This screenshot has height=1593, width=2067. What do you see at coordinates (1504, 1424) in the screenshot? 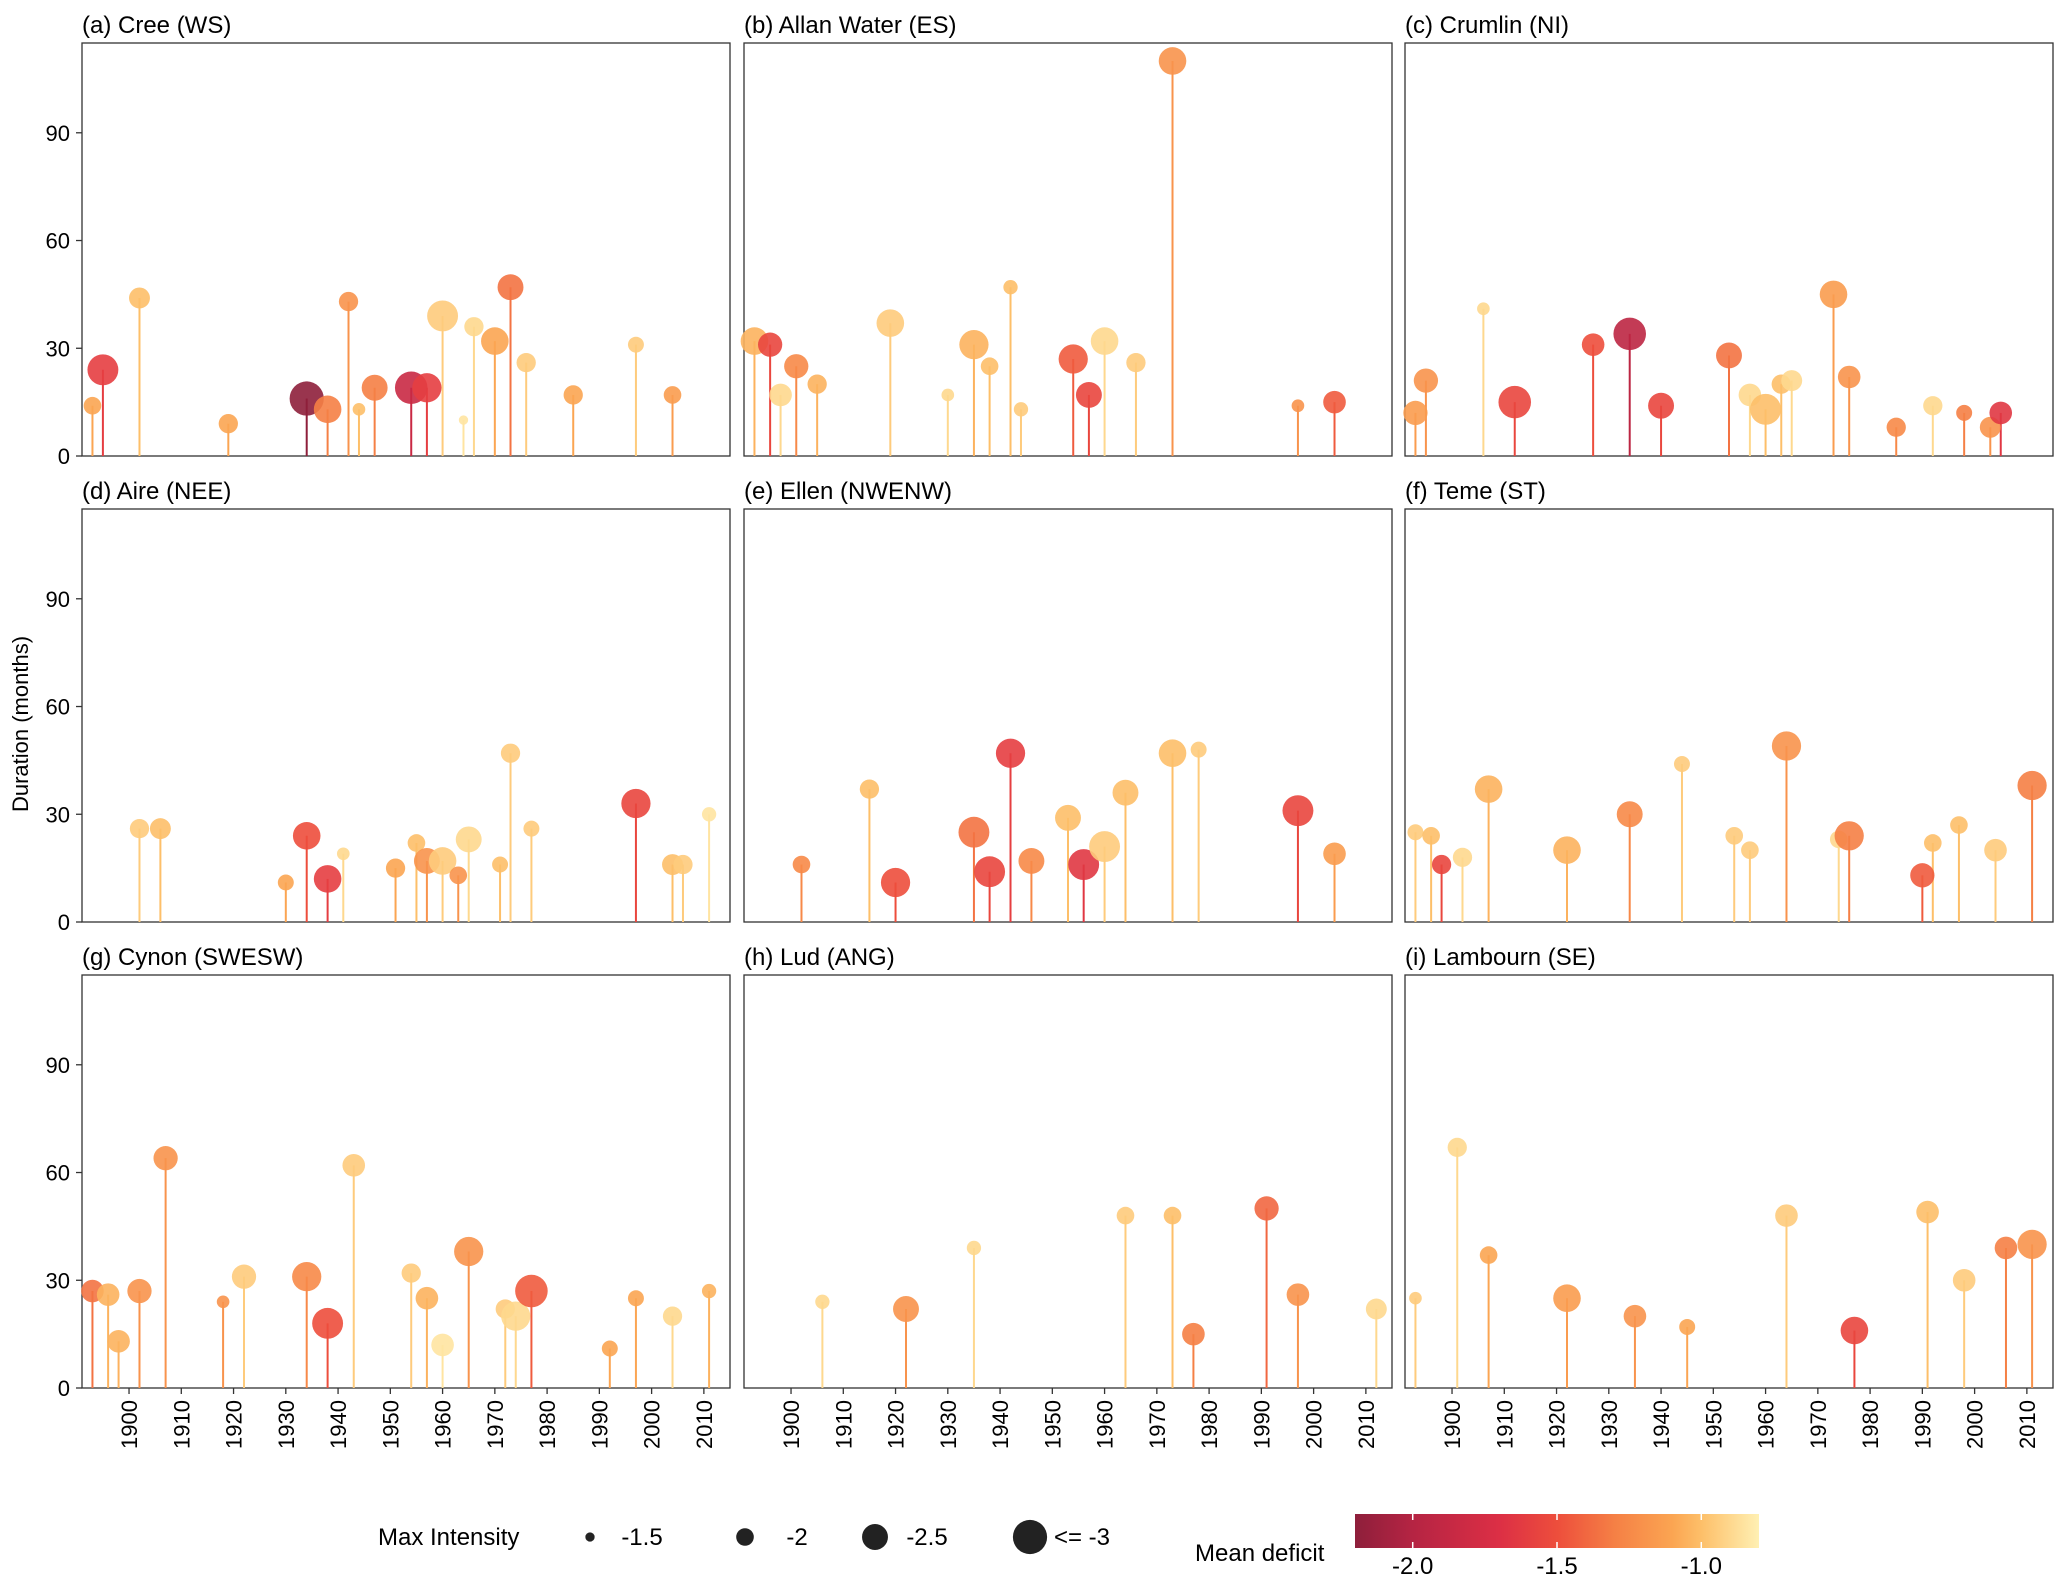
I see `x-tick-label: 1910` at bounding box center [1504, 1424].